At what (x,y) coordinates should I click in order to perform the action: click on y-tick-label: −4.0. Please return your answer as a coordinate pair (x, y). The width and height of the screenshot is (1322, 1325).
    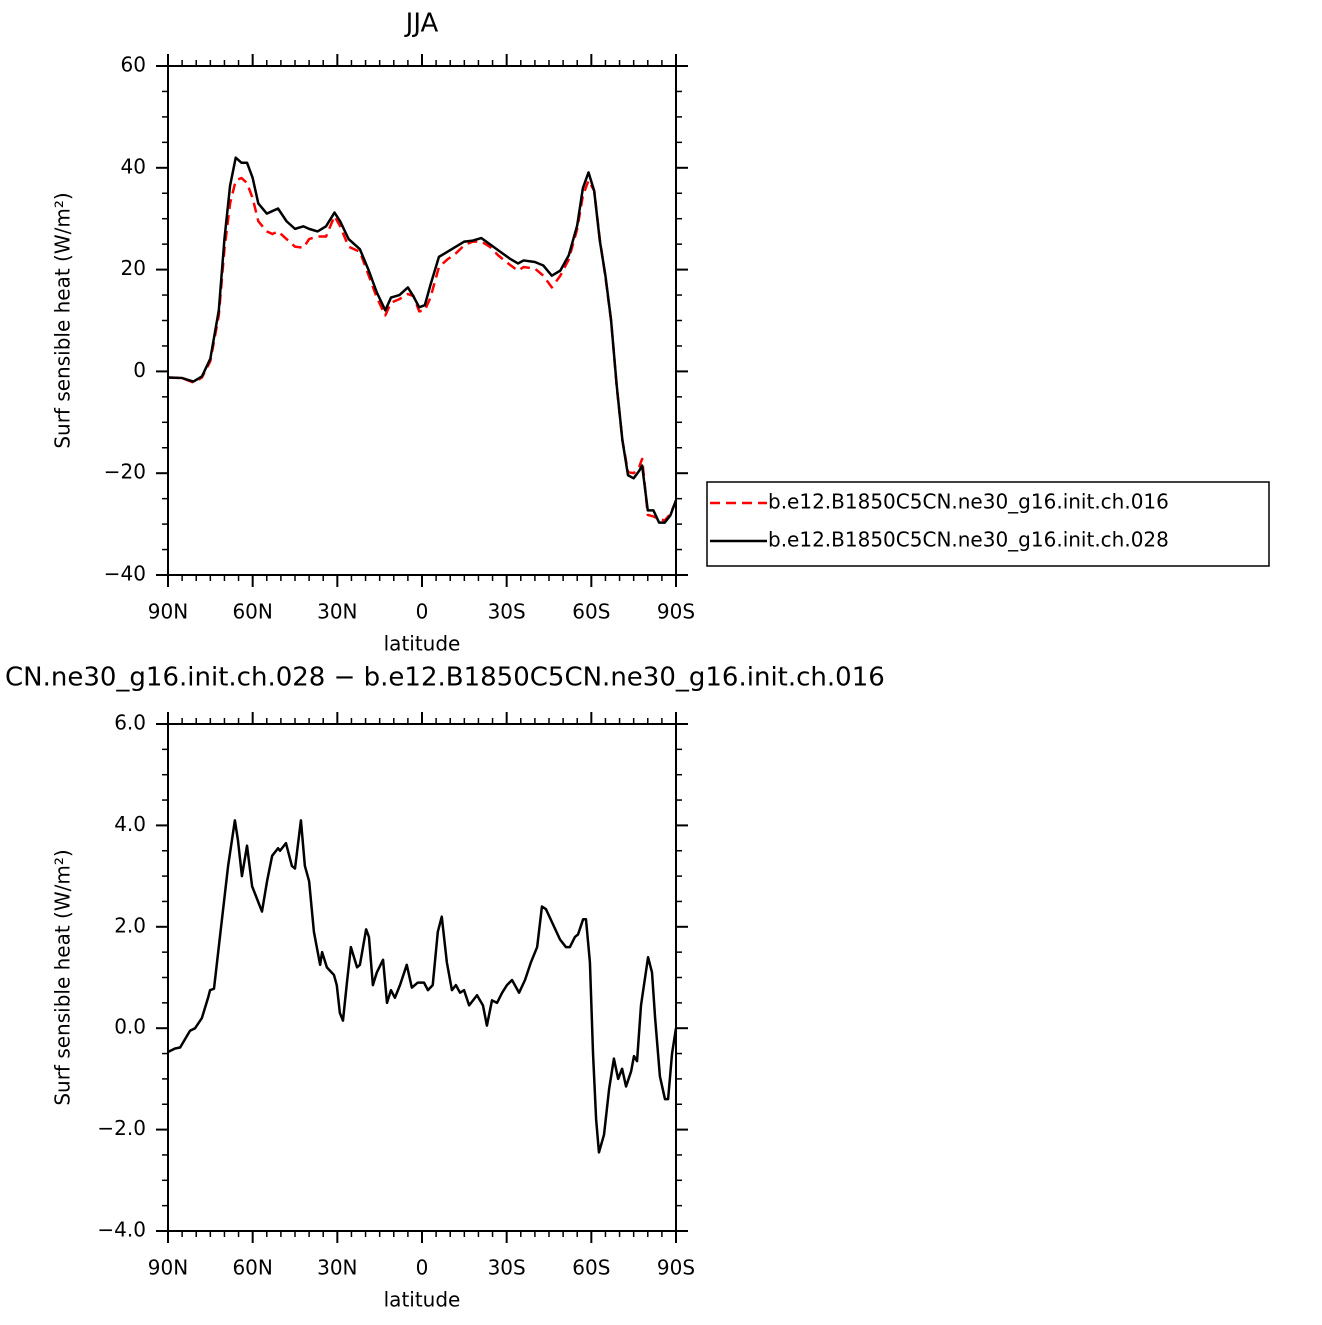
    Looking at the image, I should click on (121, 1230).